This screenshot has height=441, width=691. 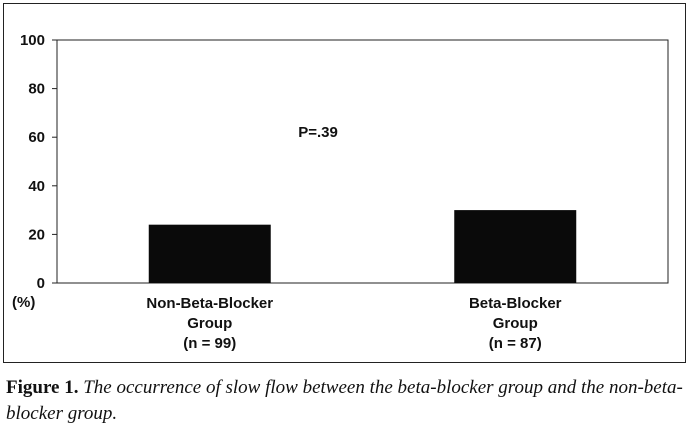 What do you see at coordinates (36, 89) in the screenshot?
I see `y-tick-label: 80` at bounding box center [36, 89].